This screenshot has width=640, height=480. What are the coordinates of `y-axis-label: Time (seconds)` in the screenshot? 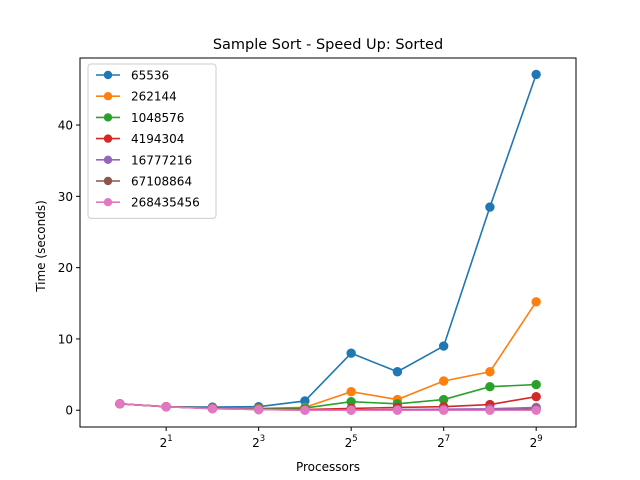 It's located at (41, 246).